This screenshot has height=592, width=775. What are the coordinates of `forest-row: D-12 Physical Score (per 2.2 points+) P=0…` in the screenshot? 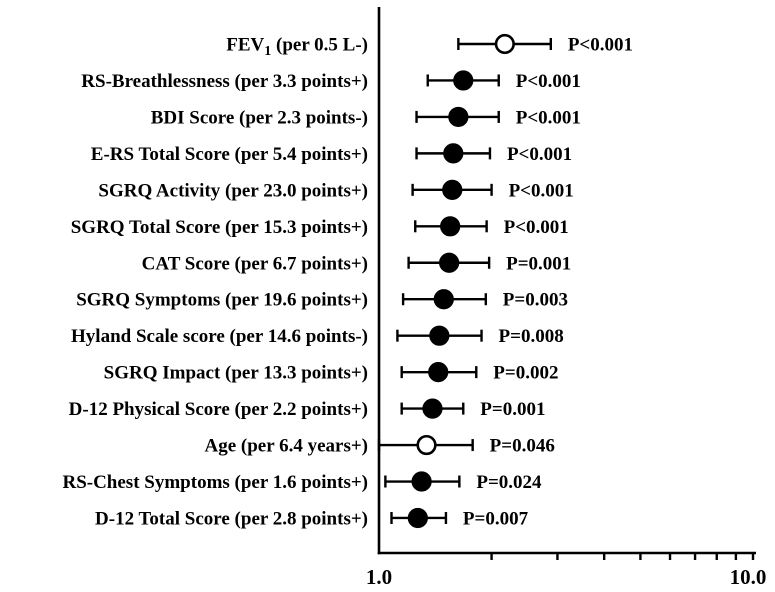 It's located at (307, 409).